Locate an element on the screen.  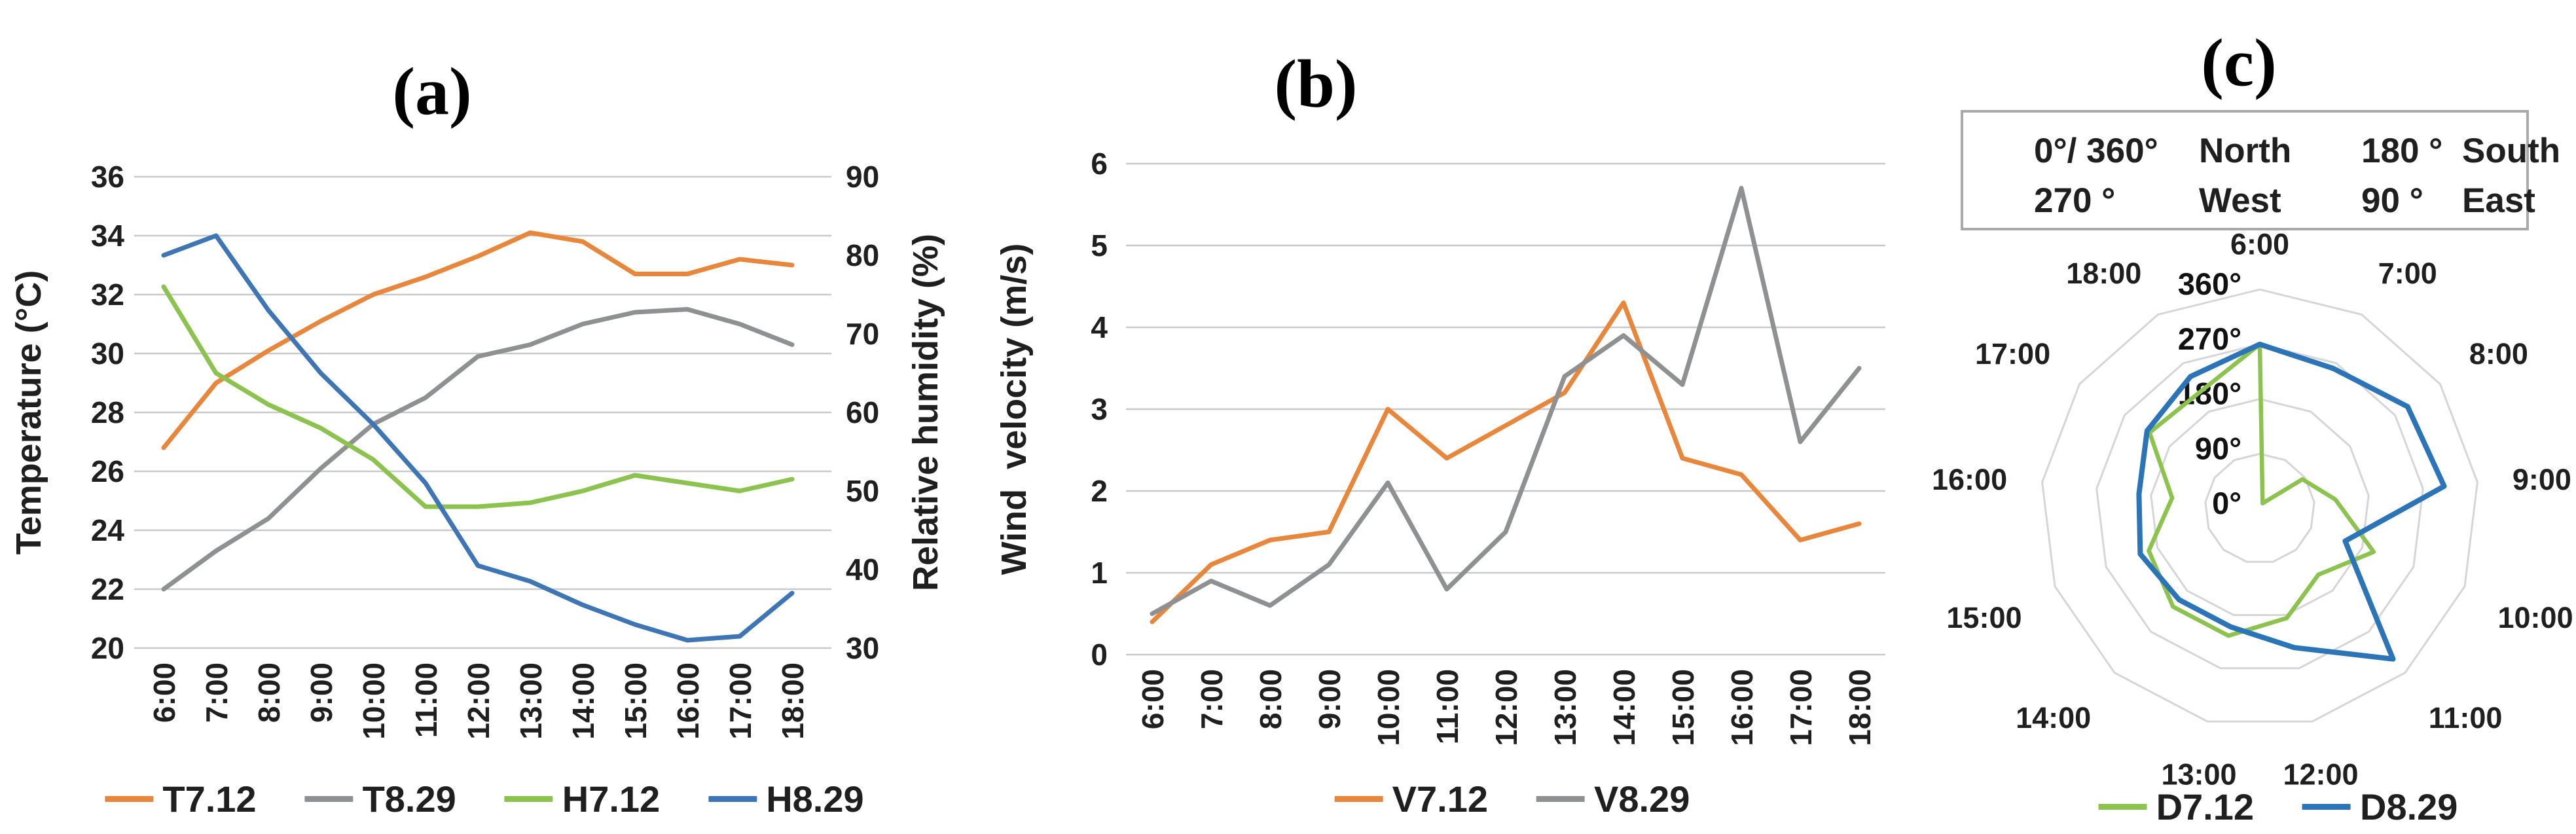
key-deg-south: 180 ° is located at coordinates (2402, 151).